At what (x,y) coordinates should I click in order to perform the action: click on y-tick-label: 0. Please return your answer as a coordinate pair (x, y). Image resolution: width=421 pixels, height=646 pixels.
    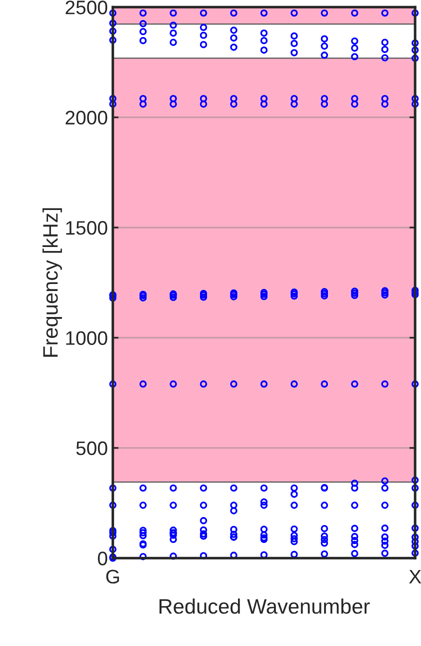
    Looking at the image, I should click on (103, 559).